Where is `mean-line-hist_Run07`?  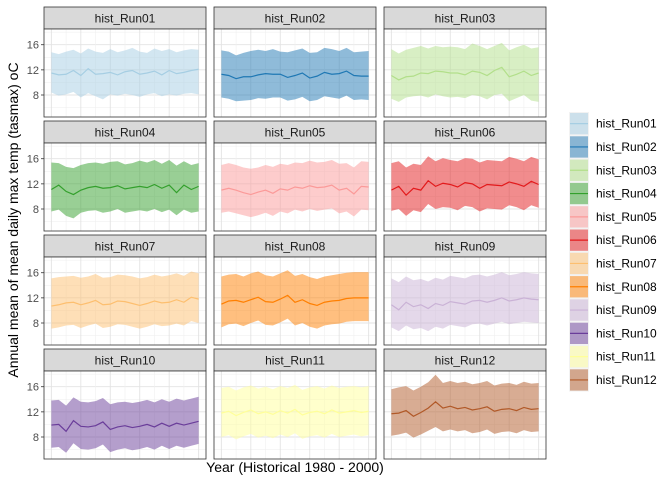
mean-line-hist_Run07 is located at coordinates (125, 301).